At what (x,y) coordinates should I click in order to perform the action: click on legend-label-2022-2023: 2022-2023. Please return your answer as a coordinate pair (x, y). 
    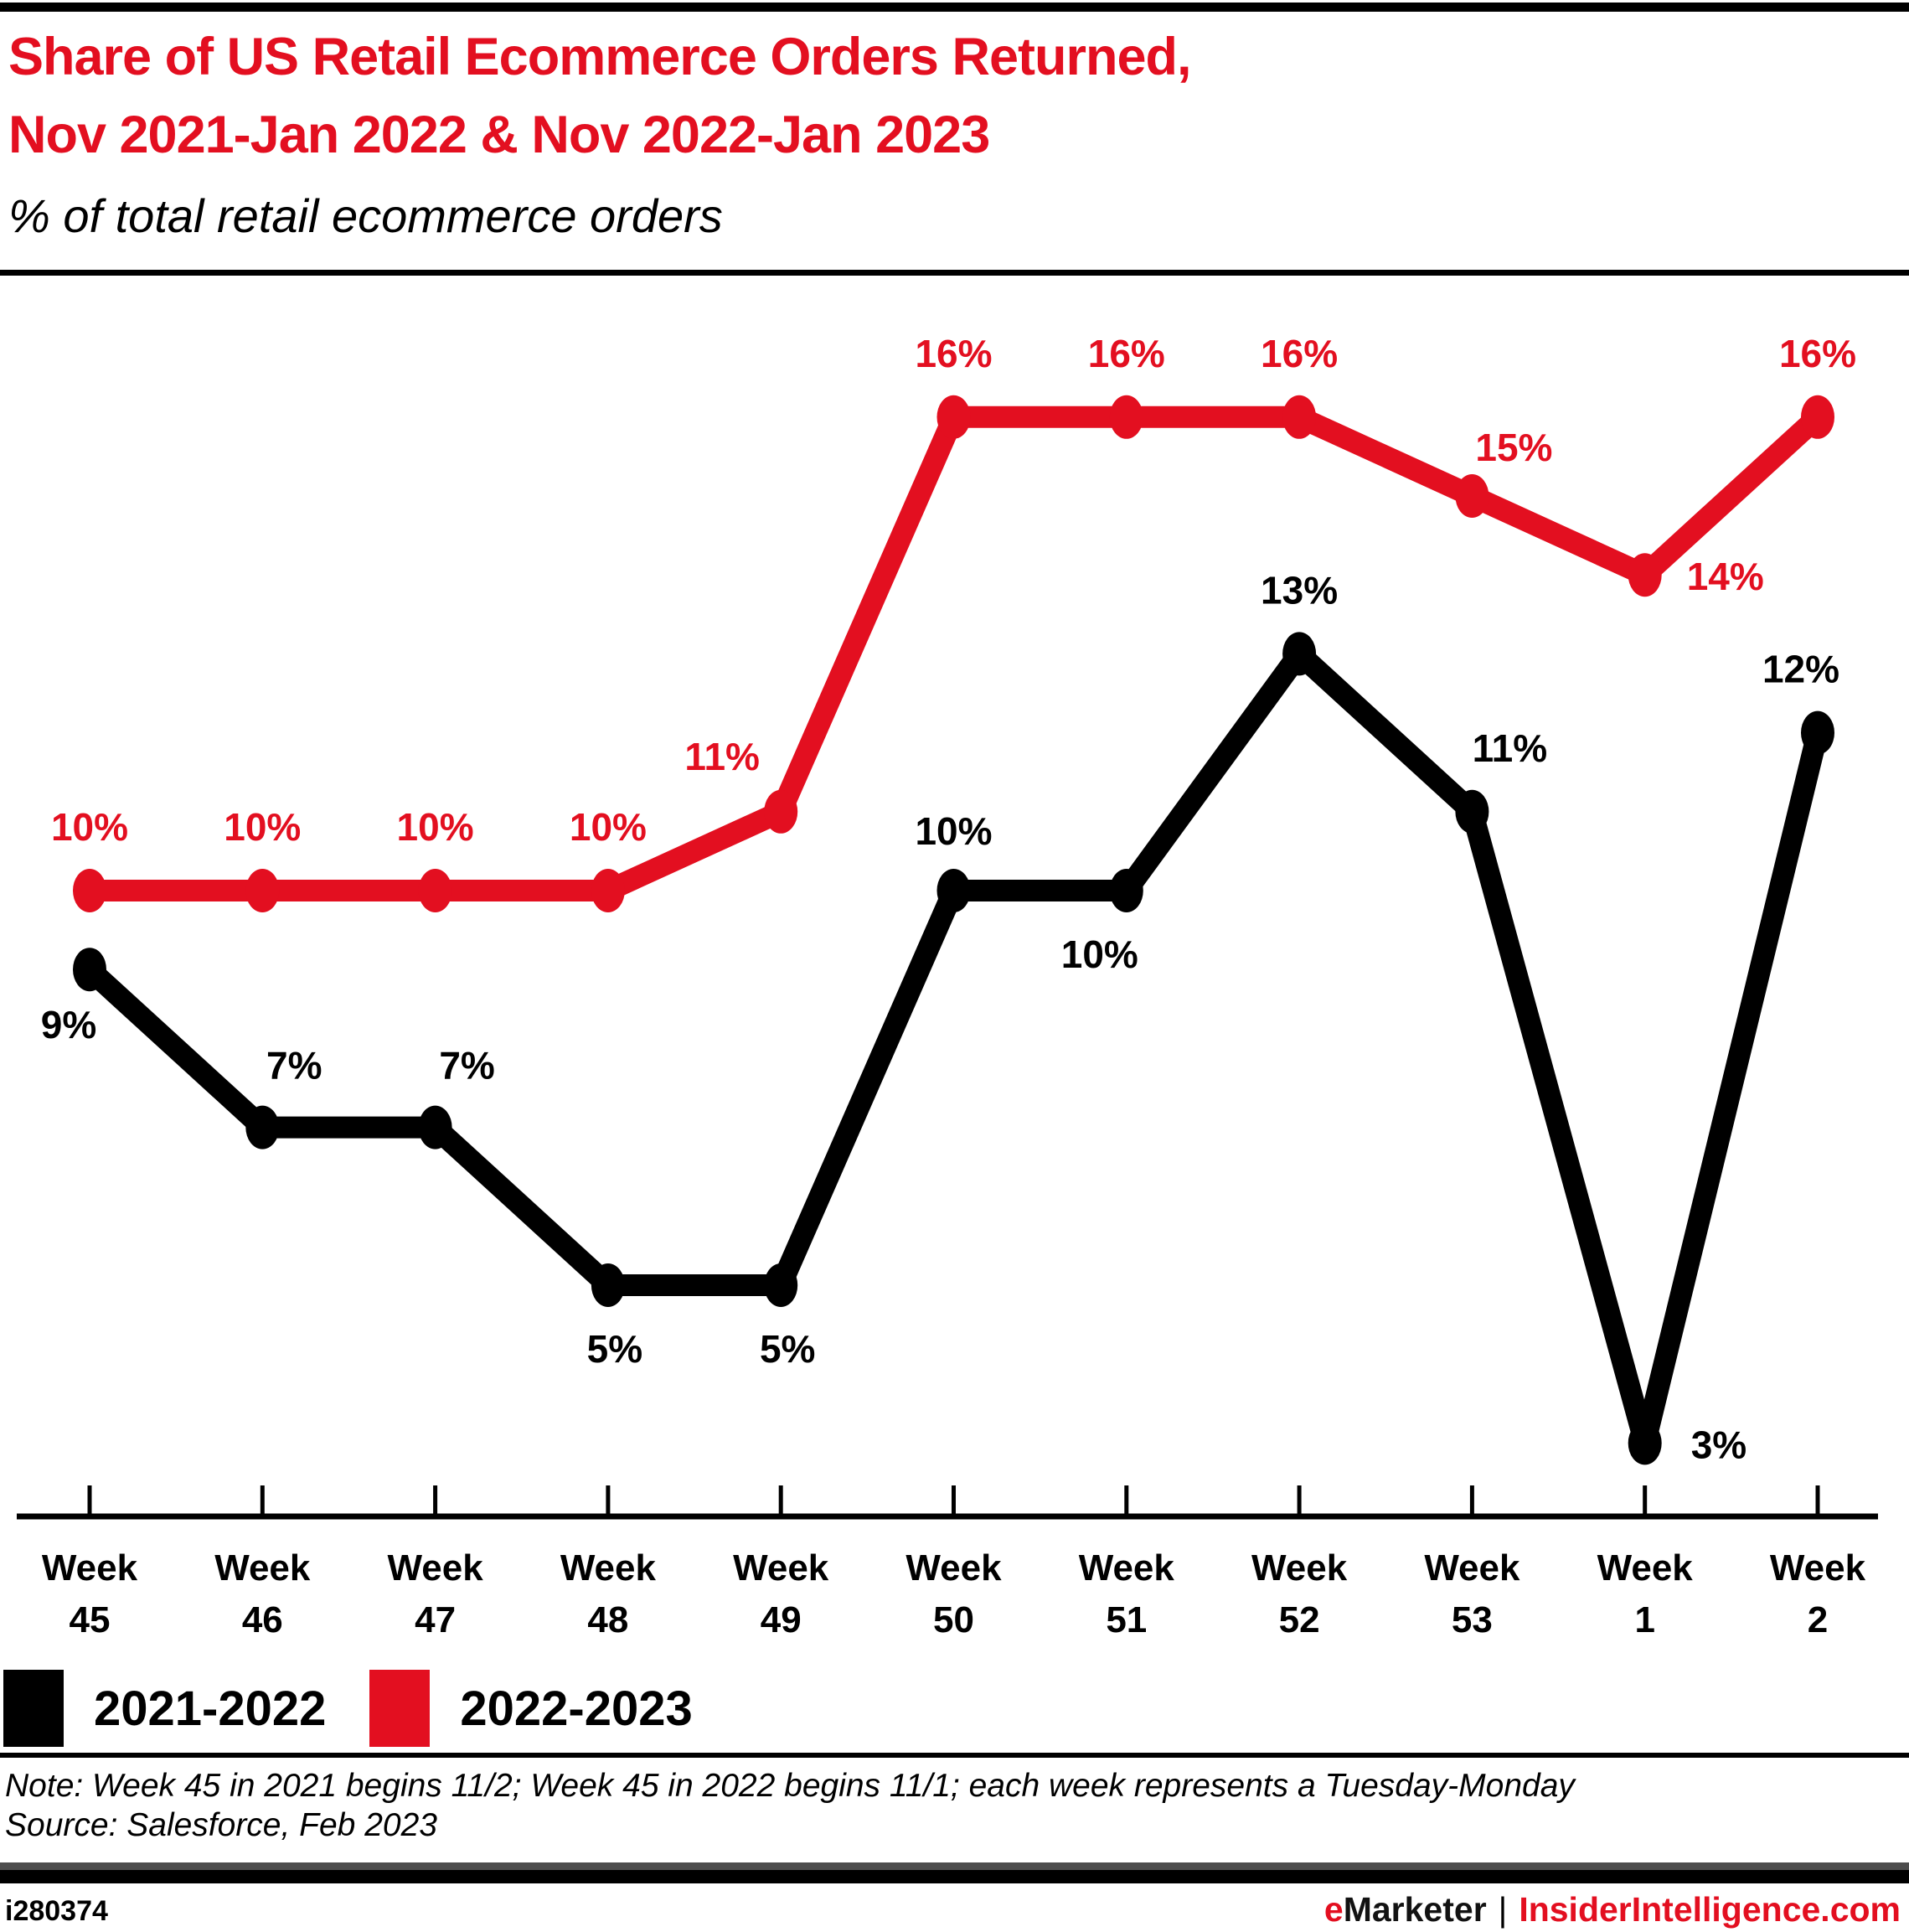
    Looking at the image, I should click on (576, 1708).